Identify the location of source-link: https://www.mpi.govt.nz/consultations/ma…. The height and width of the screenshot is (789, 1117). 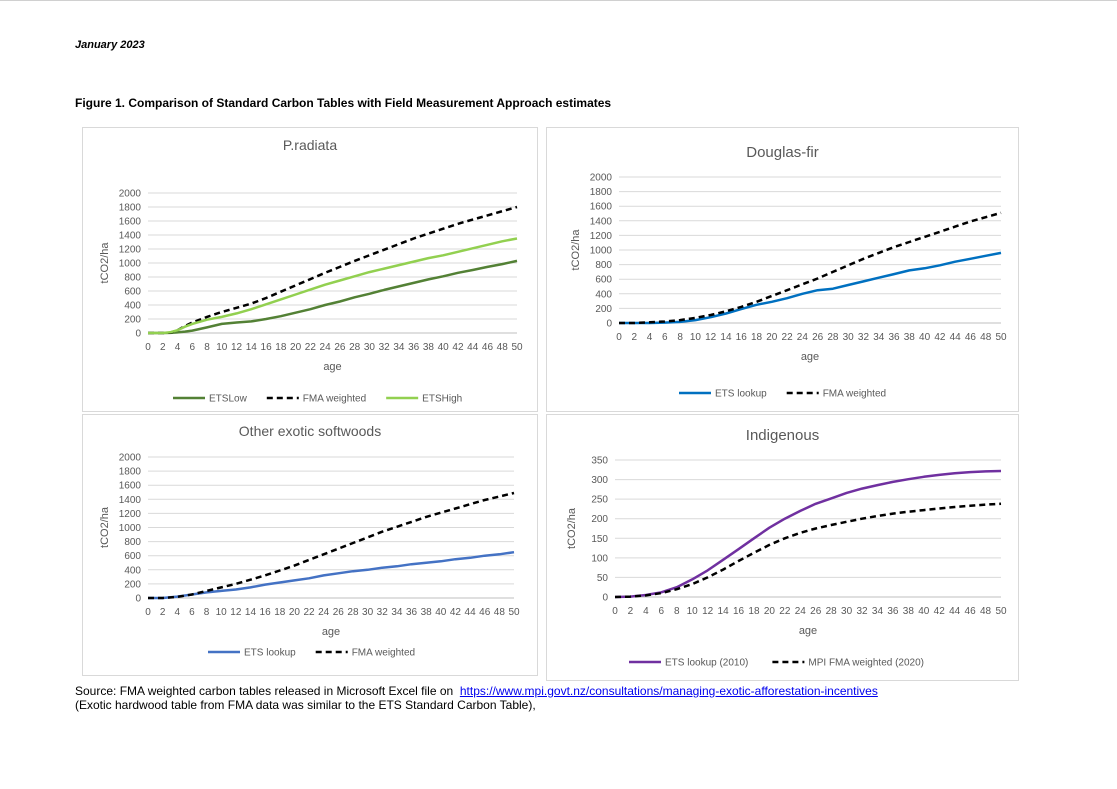
(668, 691).